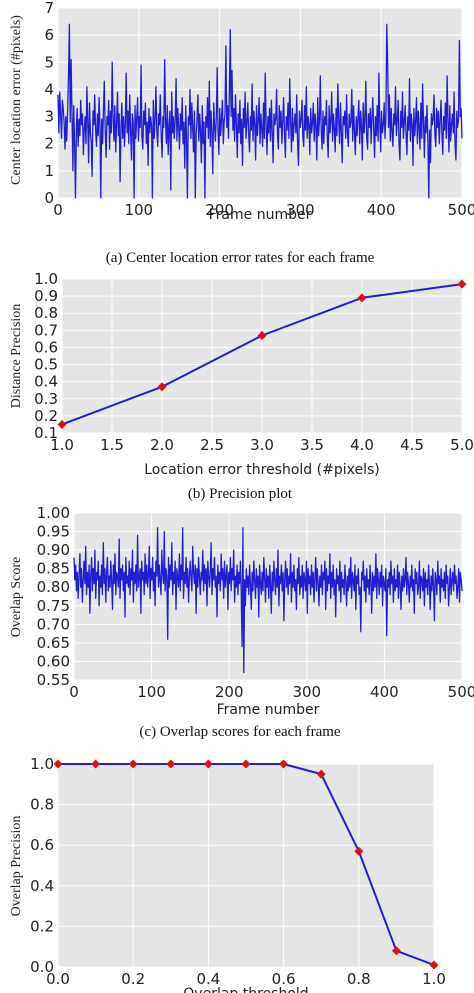 The height and width of the screenshot is (993, 474). What do you see at coordinates (46, 399) in the screenshot?
I see `y-tick-label: 0.3` at bounding box center [46, 399].